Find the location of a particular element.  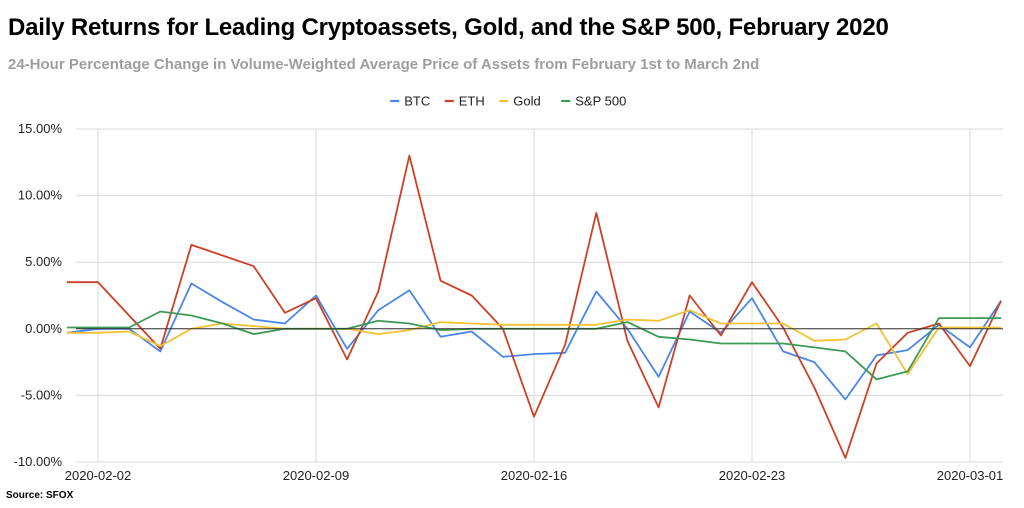

source-note: Source: SFOX is located at coordinates (40, 495).